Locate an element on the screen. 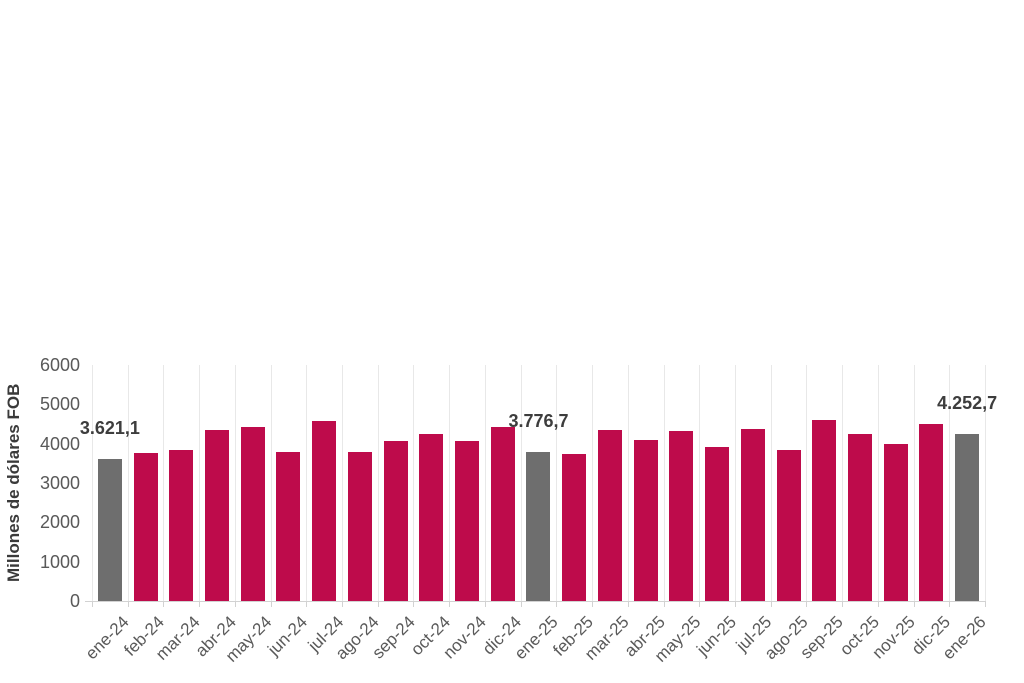  y-tick-label: 2000 is located at coordinates (59, 522).